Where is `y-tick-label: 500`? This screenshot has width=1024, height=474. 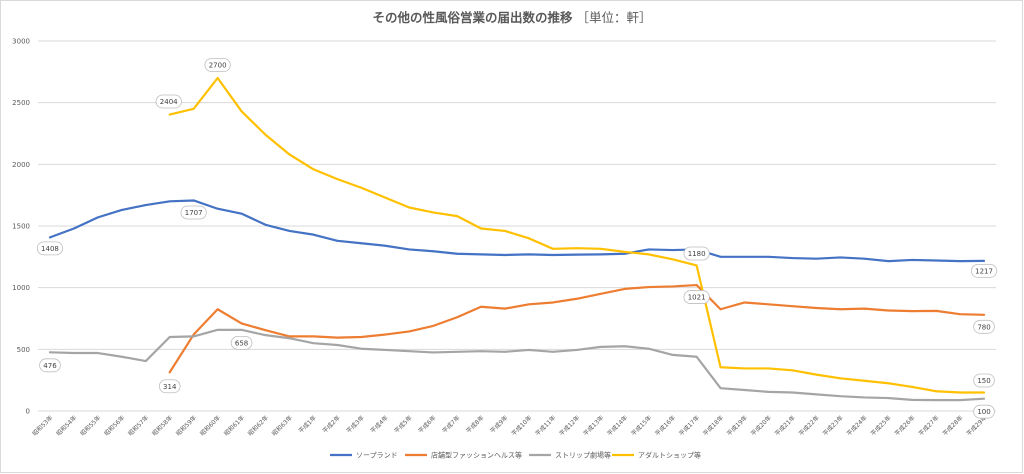
y-tick-label: 500 is located at coordinates (23, 350).